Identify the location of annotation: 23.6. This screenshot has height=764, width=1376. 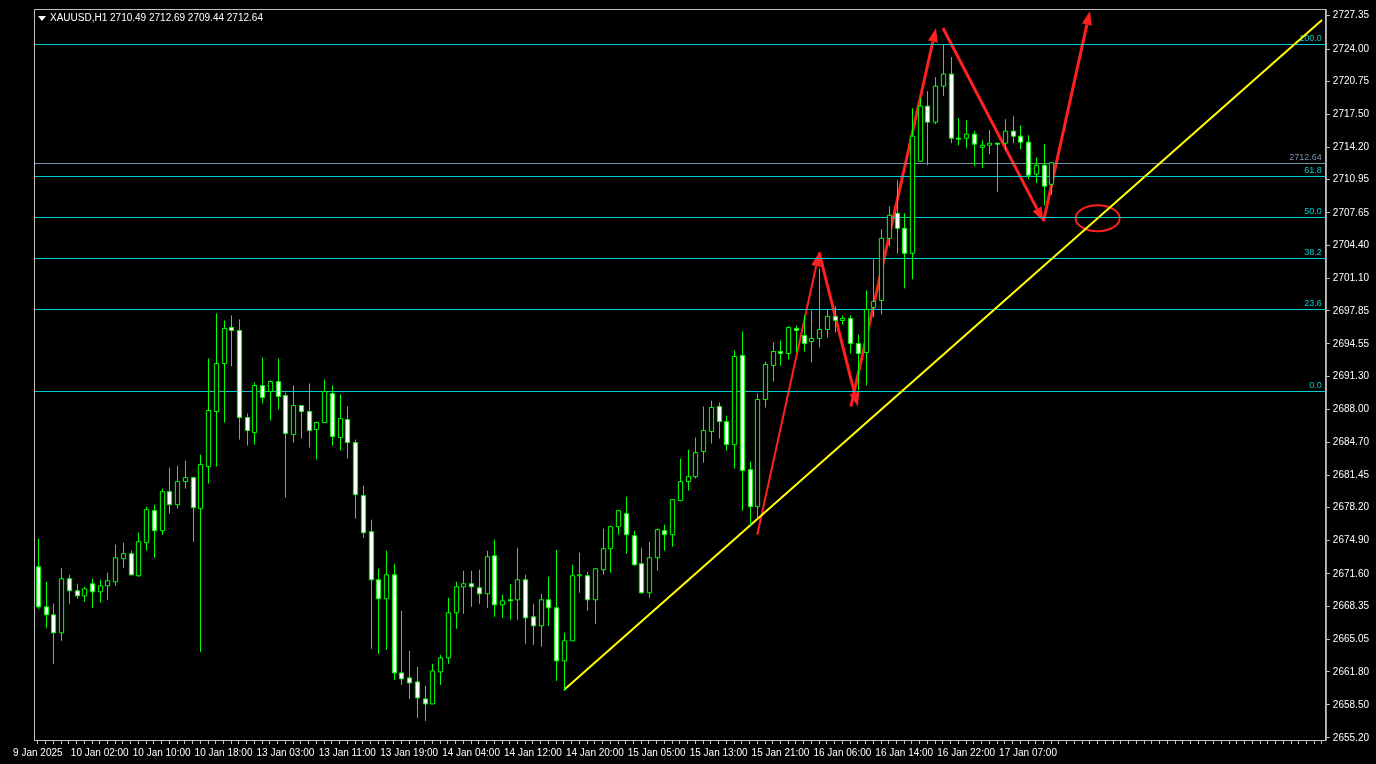
(1313, 303).